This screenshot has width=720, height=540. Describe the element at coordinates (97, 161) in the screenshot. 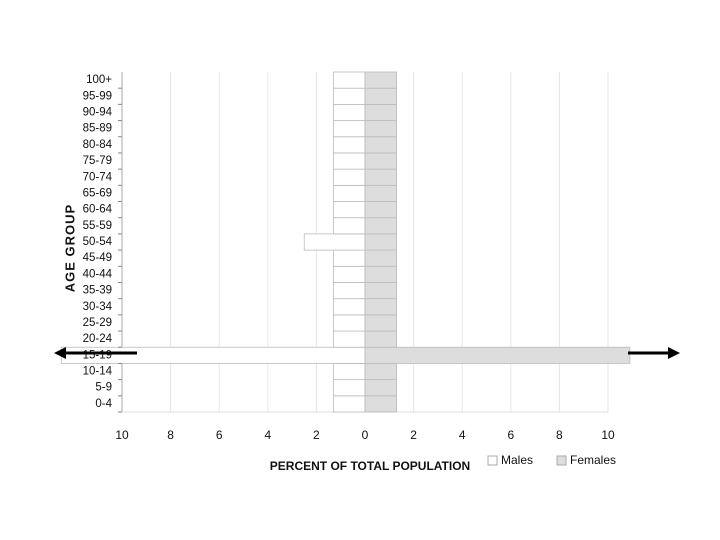

I see `y-tick-label: 75-79` at that location.